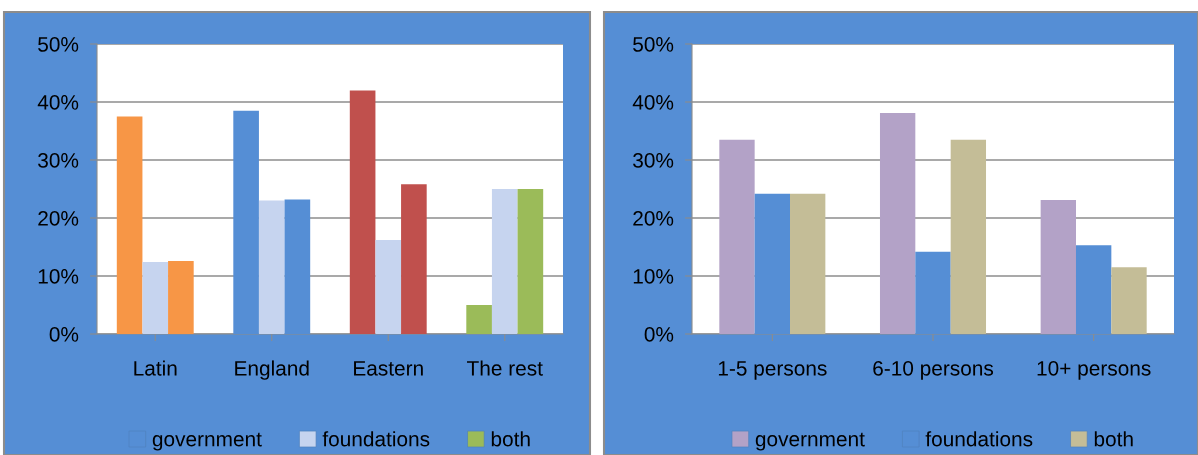 This screenshot has width=1198, height=455. I want to click on x-tick-label: 1-5 persons, so click(772, 370).